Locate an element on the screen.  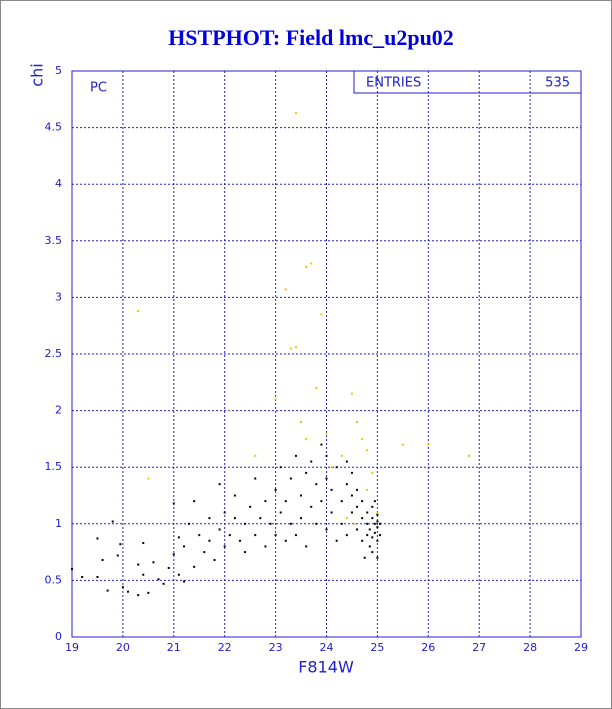
x-tick-label: 19 is located at coordinates (72, 647).